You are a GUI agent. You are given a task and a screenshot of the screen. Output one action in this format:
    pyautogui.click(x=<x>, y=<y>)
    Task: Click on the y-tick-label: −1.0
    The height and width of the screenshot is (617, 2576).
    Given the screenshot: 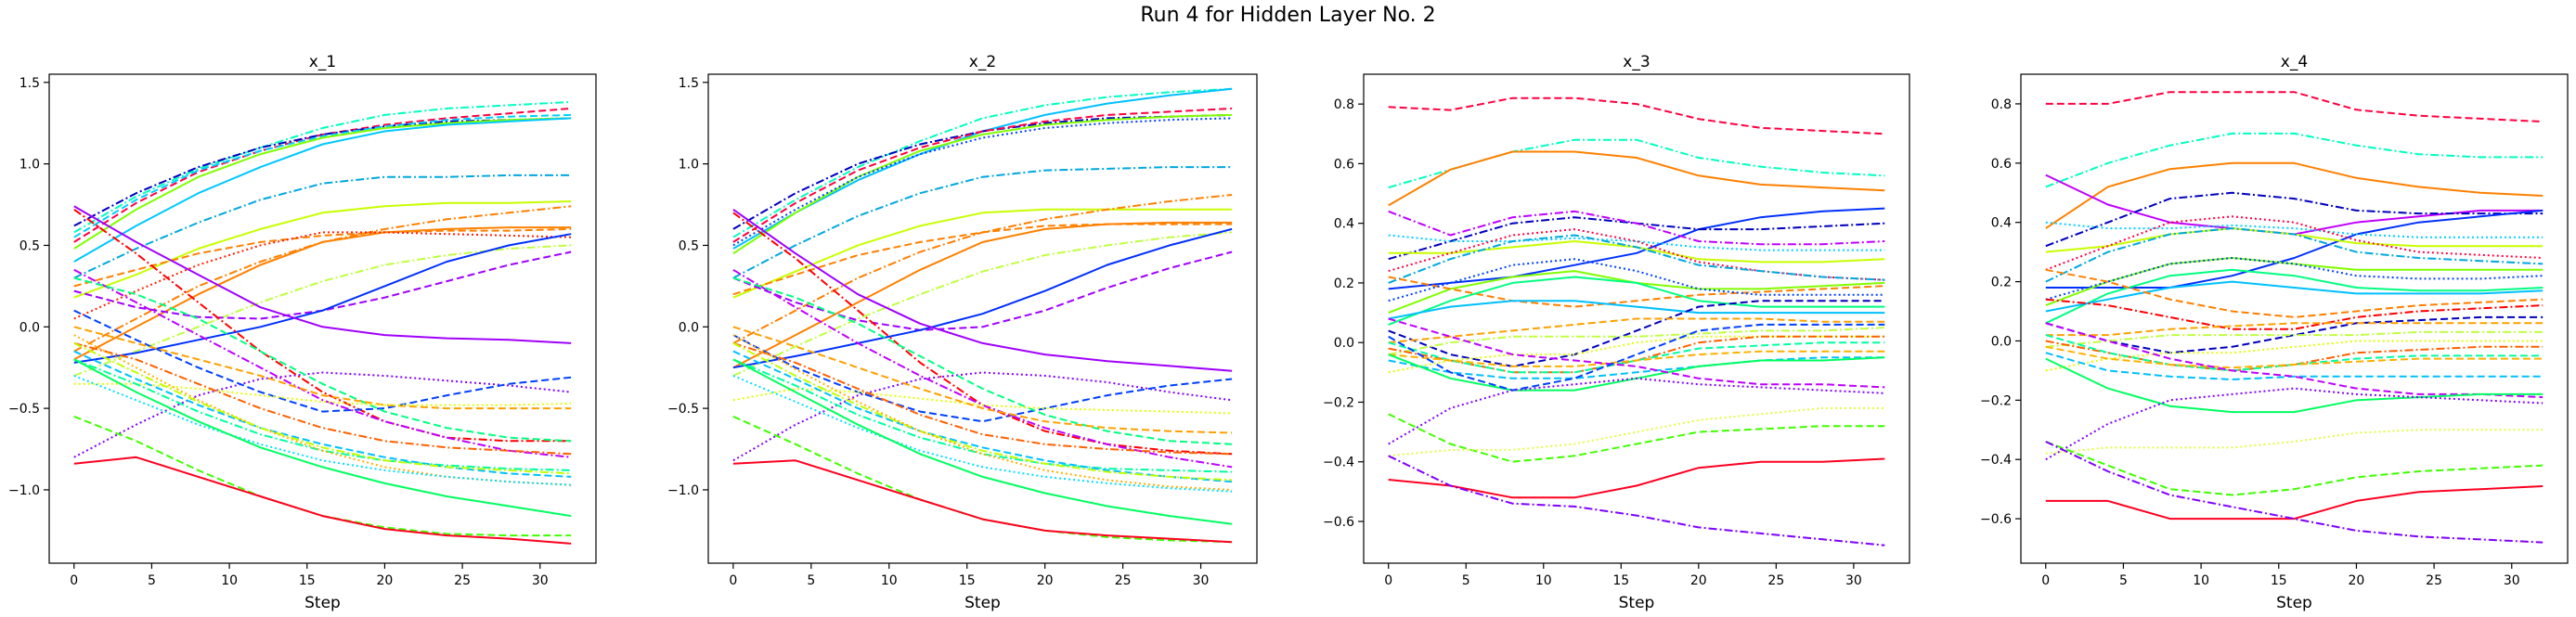 What is the action you would take?
    pyautogui.click(x=683, y=490)
    